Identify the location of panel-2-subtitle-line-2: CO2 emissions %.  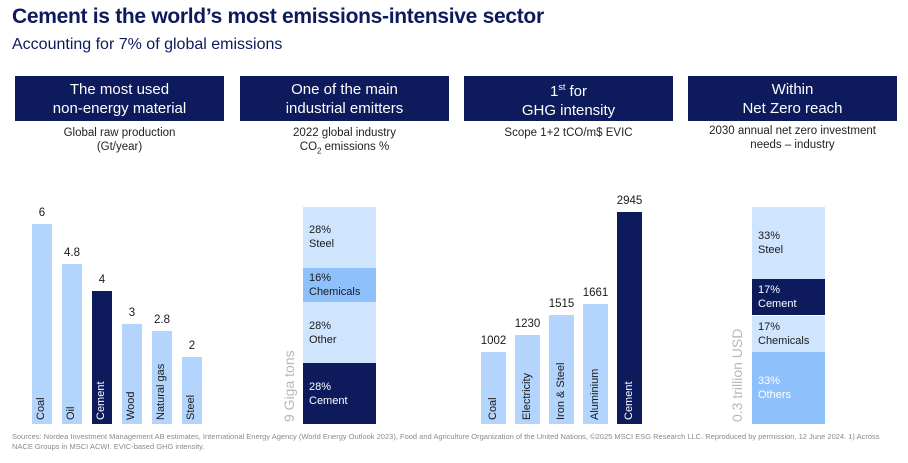
(344, 149).